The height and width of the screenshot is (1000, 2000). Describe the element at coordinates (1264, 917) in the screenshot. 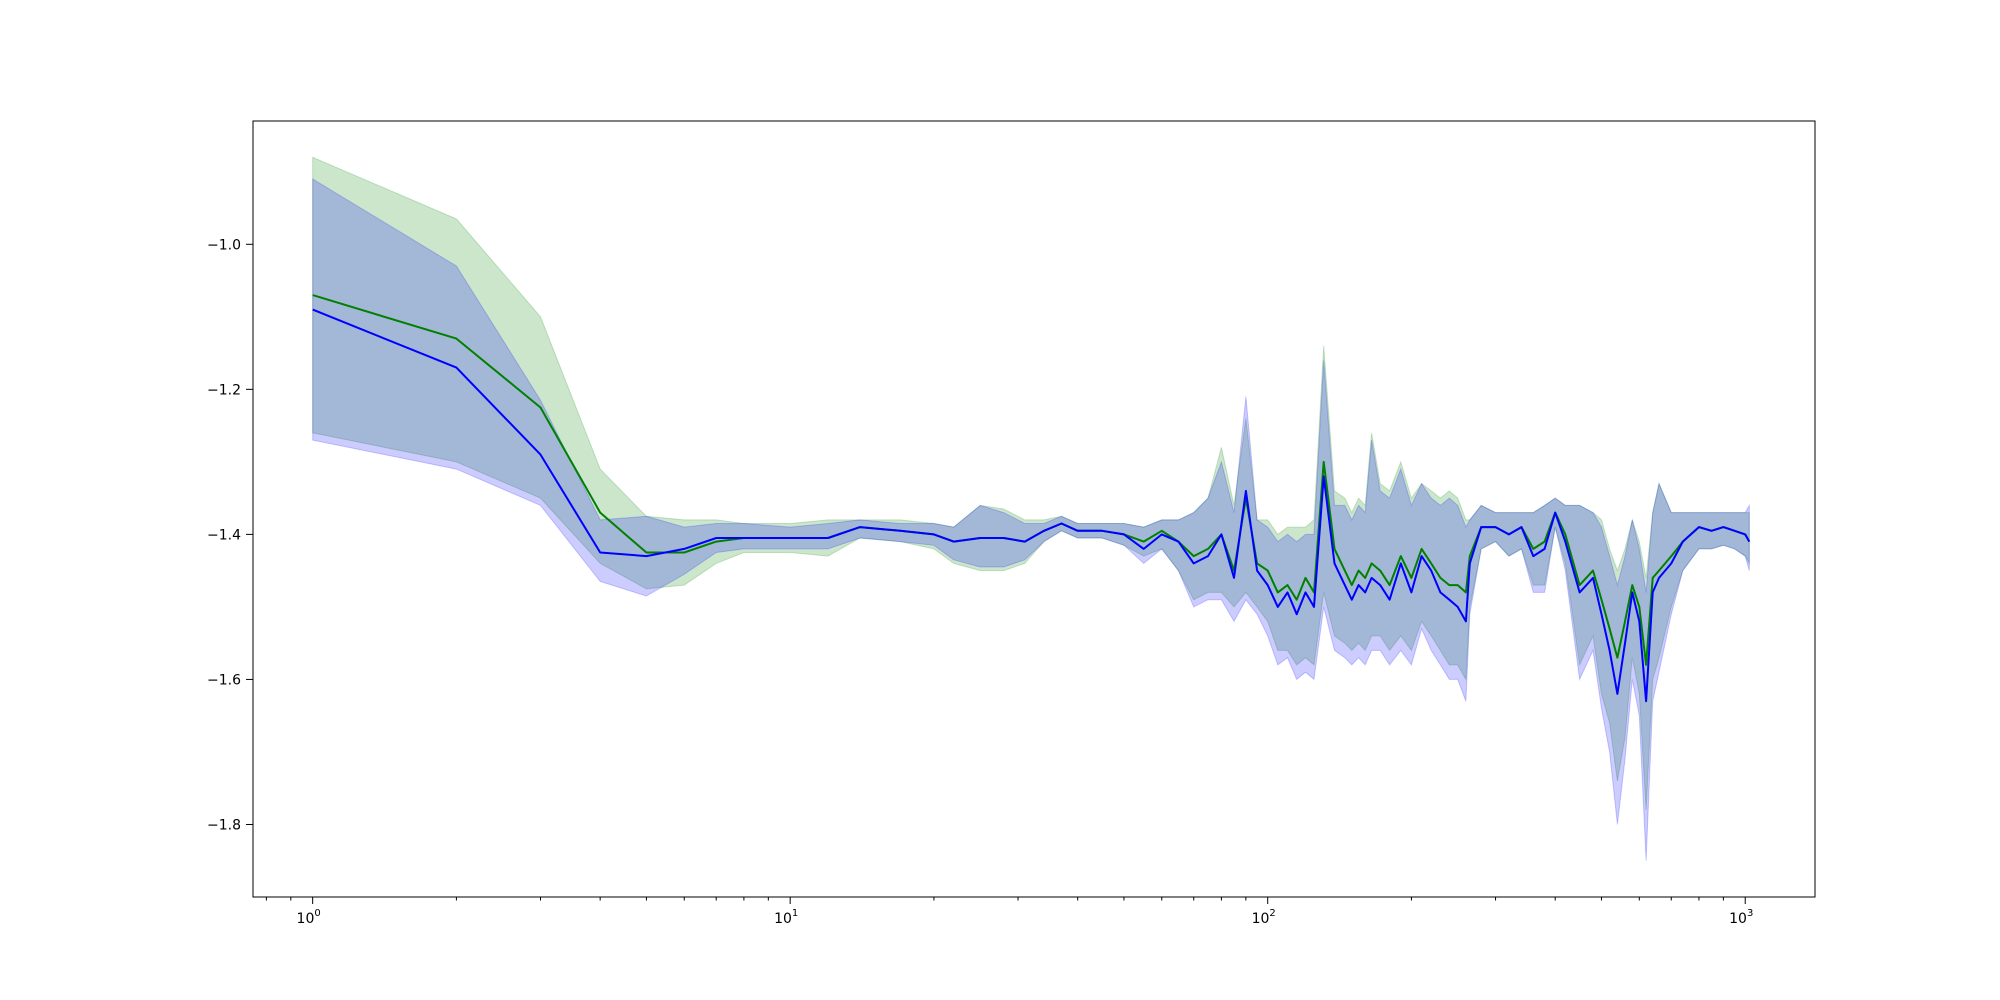

I see `x-tick-label: 10²` at that location.